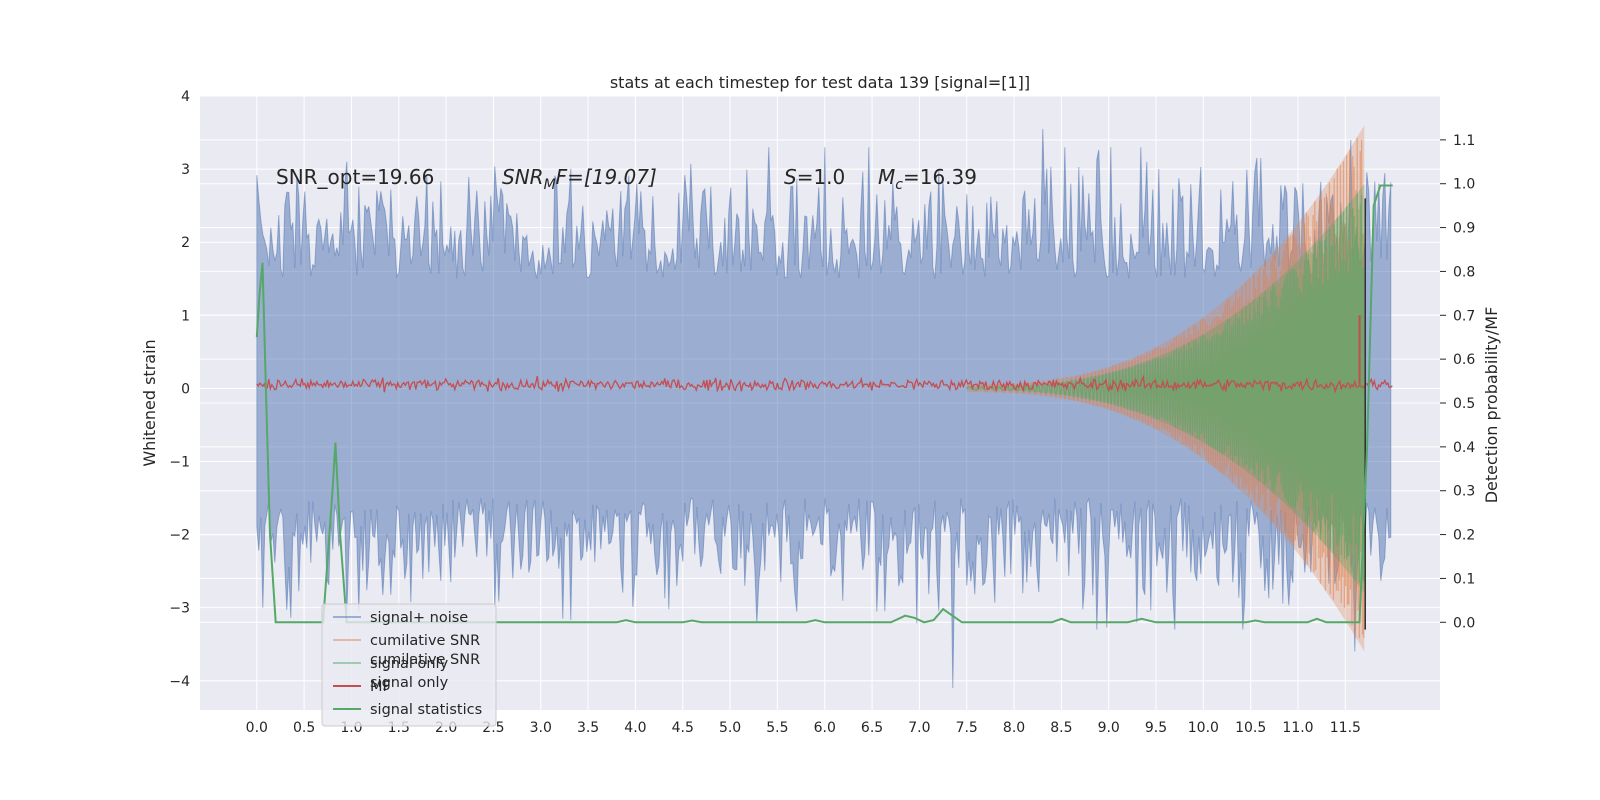 Image resolution: width=1600 pixels, height=800 pixels. Describe the element at coordinates (179, 682) in the screenshot. I see `y-tick-label: −4` at that location.